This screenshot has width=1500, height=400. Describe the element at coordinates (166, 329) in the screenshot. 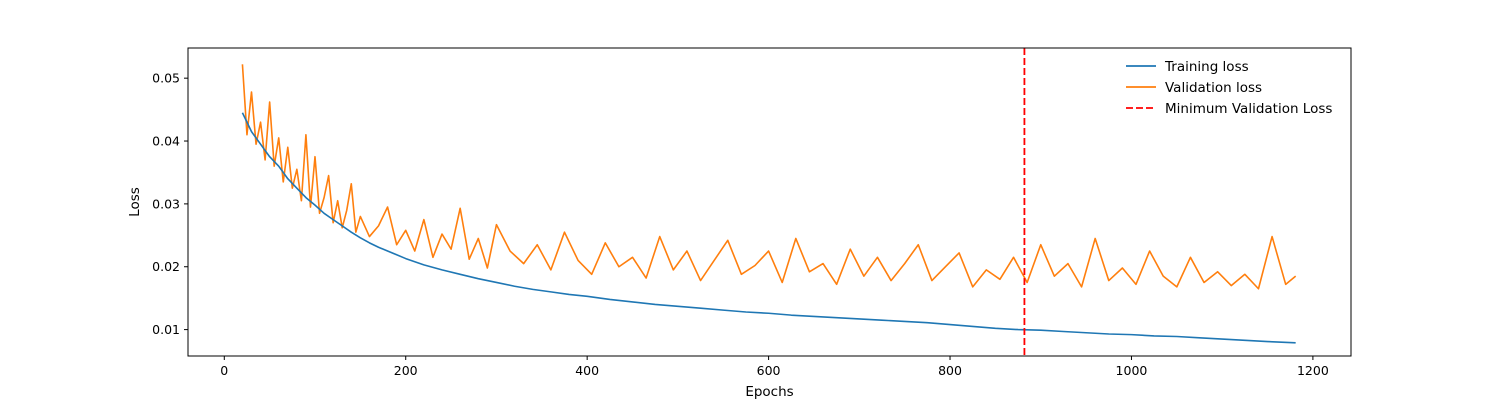

I see `y-tick-label: 0.01` at that location.